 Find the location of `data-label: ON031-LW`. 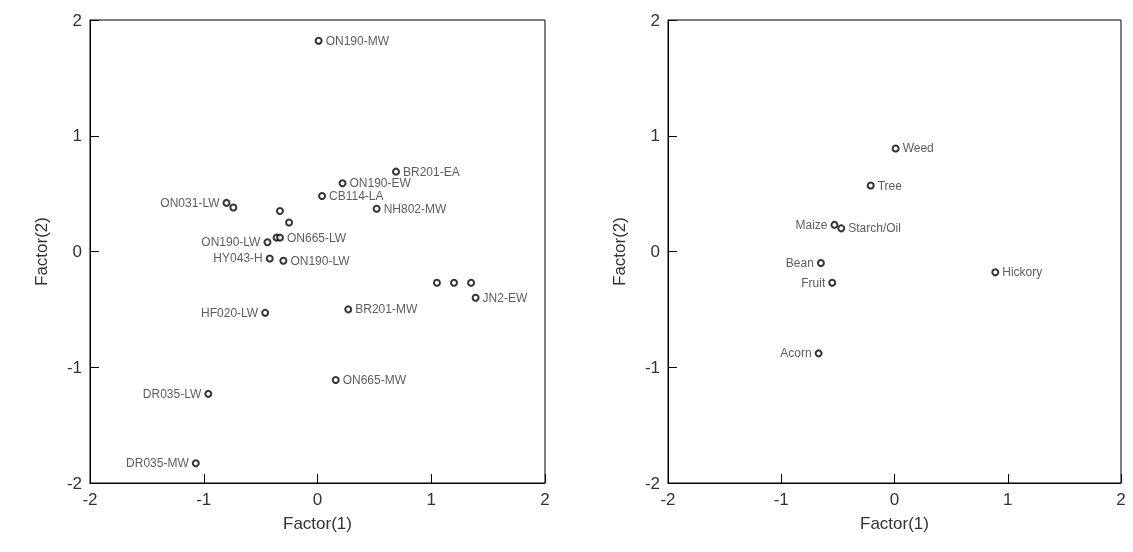

data-label: ON031-LW is located at coordinates (190, 202).